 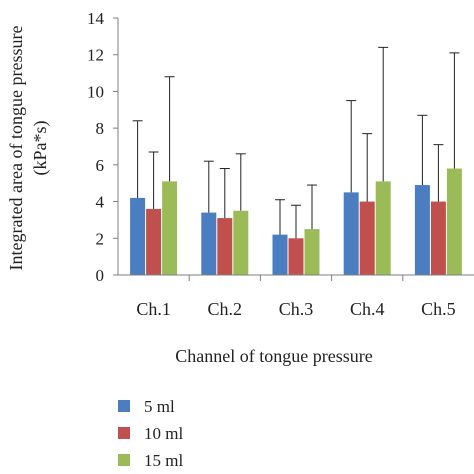 I want to click on y-tick-label: 0, so click(x=100, y=275).